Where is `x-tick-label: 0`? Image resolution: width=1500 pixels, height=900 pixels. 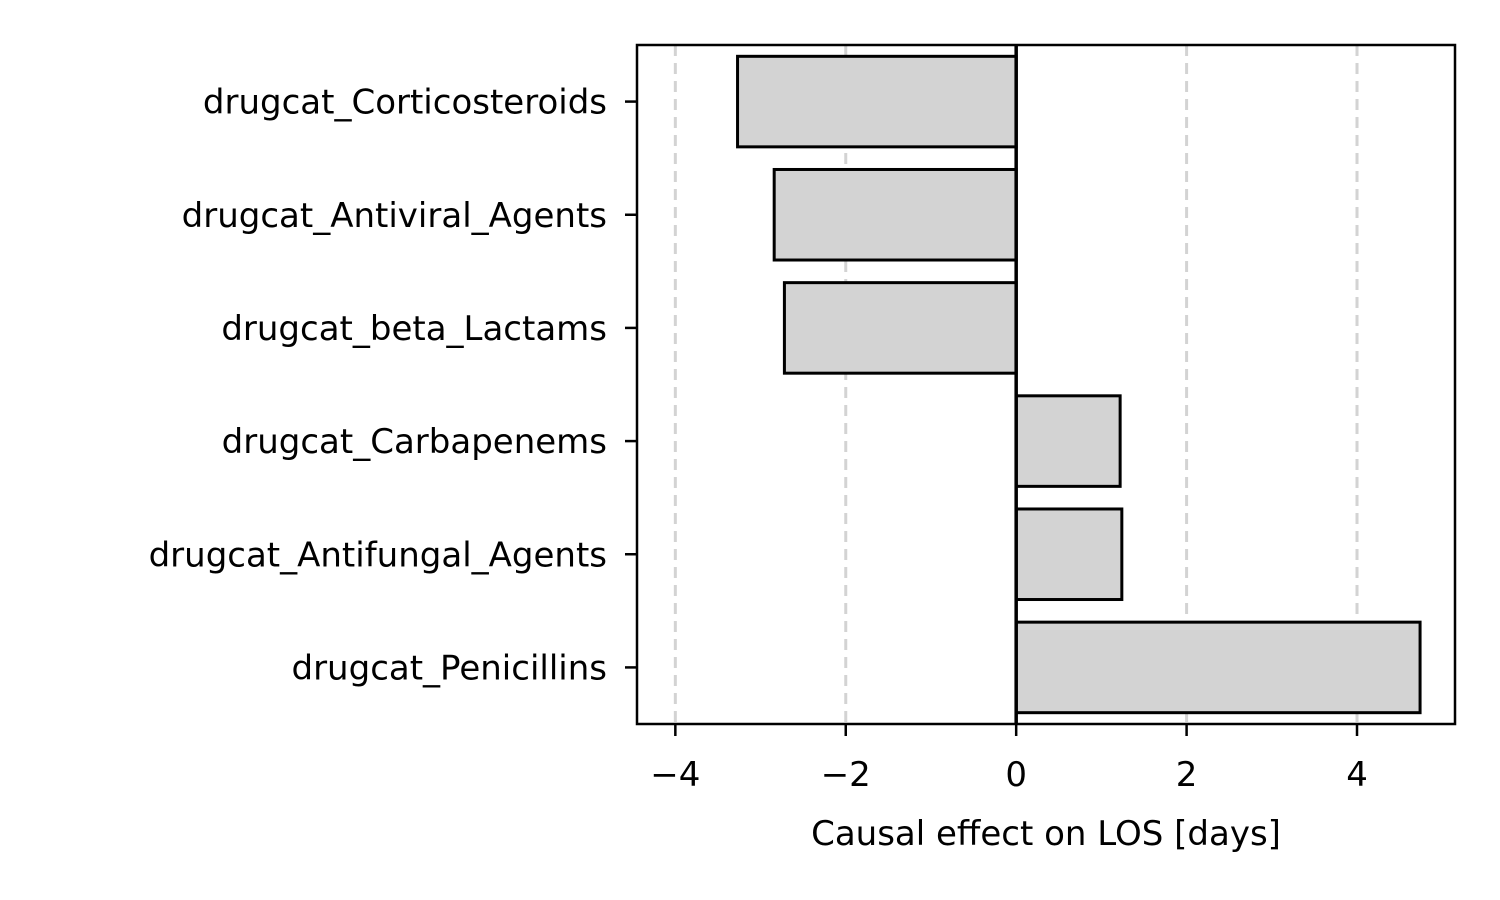 x-tick-label: 0 is located at coordinates (1016, 775).